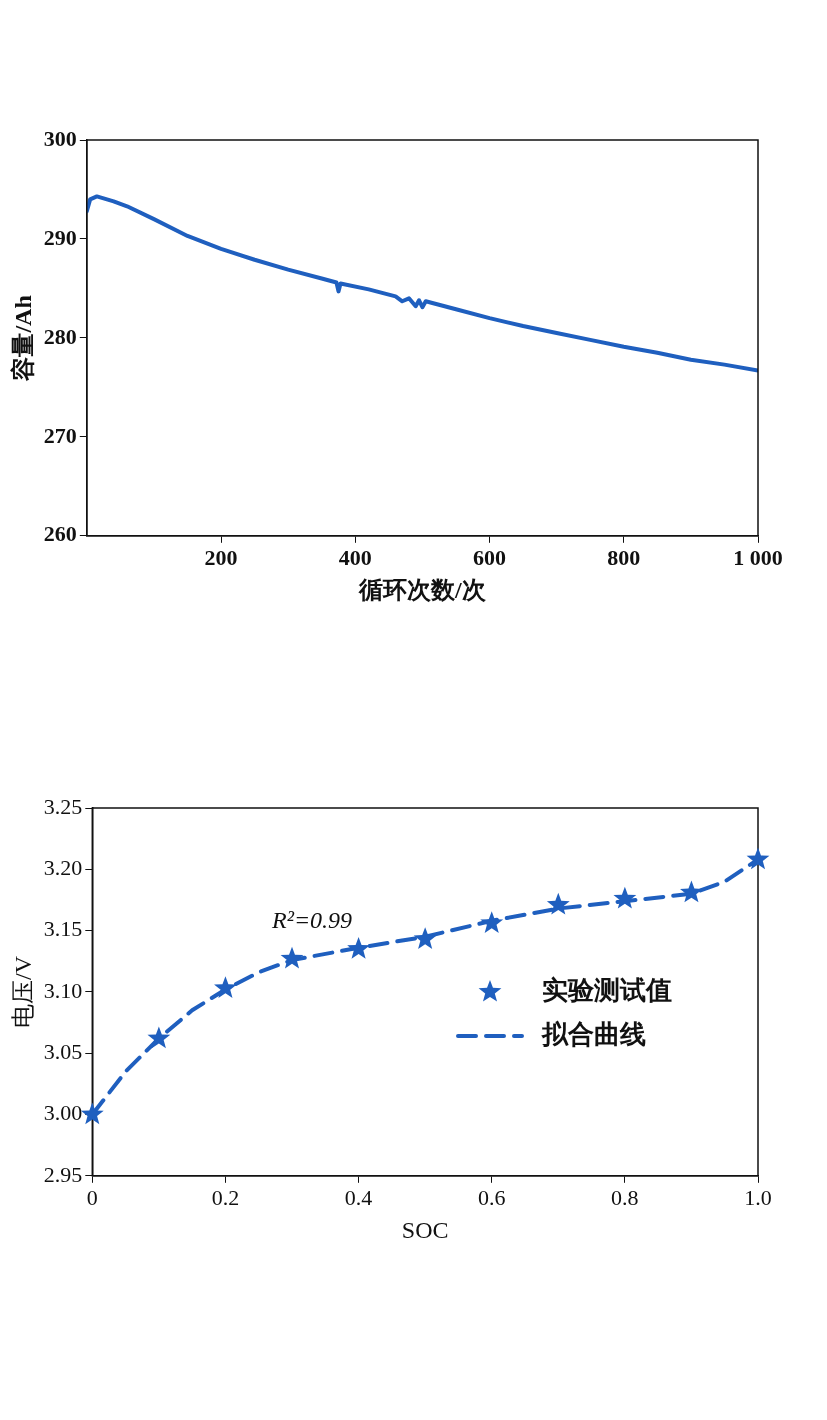 This screenshot has height=1420, width=827. I want to click on legend-label: 实验测试值, so click(607, 990).